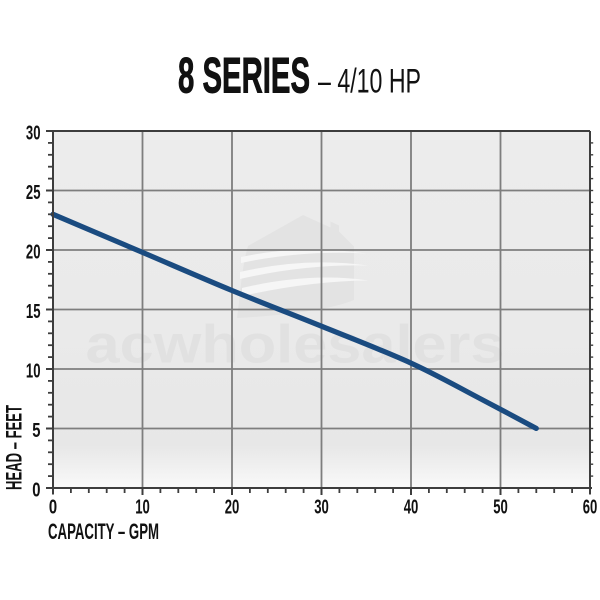 The image size is (600, 600). What do you see at coordinates (411, 507) in the screenshot?
I see `svg-text: 40` at bounding box center [411, 507].